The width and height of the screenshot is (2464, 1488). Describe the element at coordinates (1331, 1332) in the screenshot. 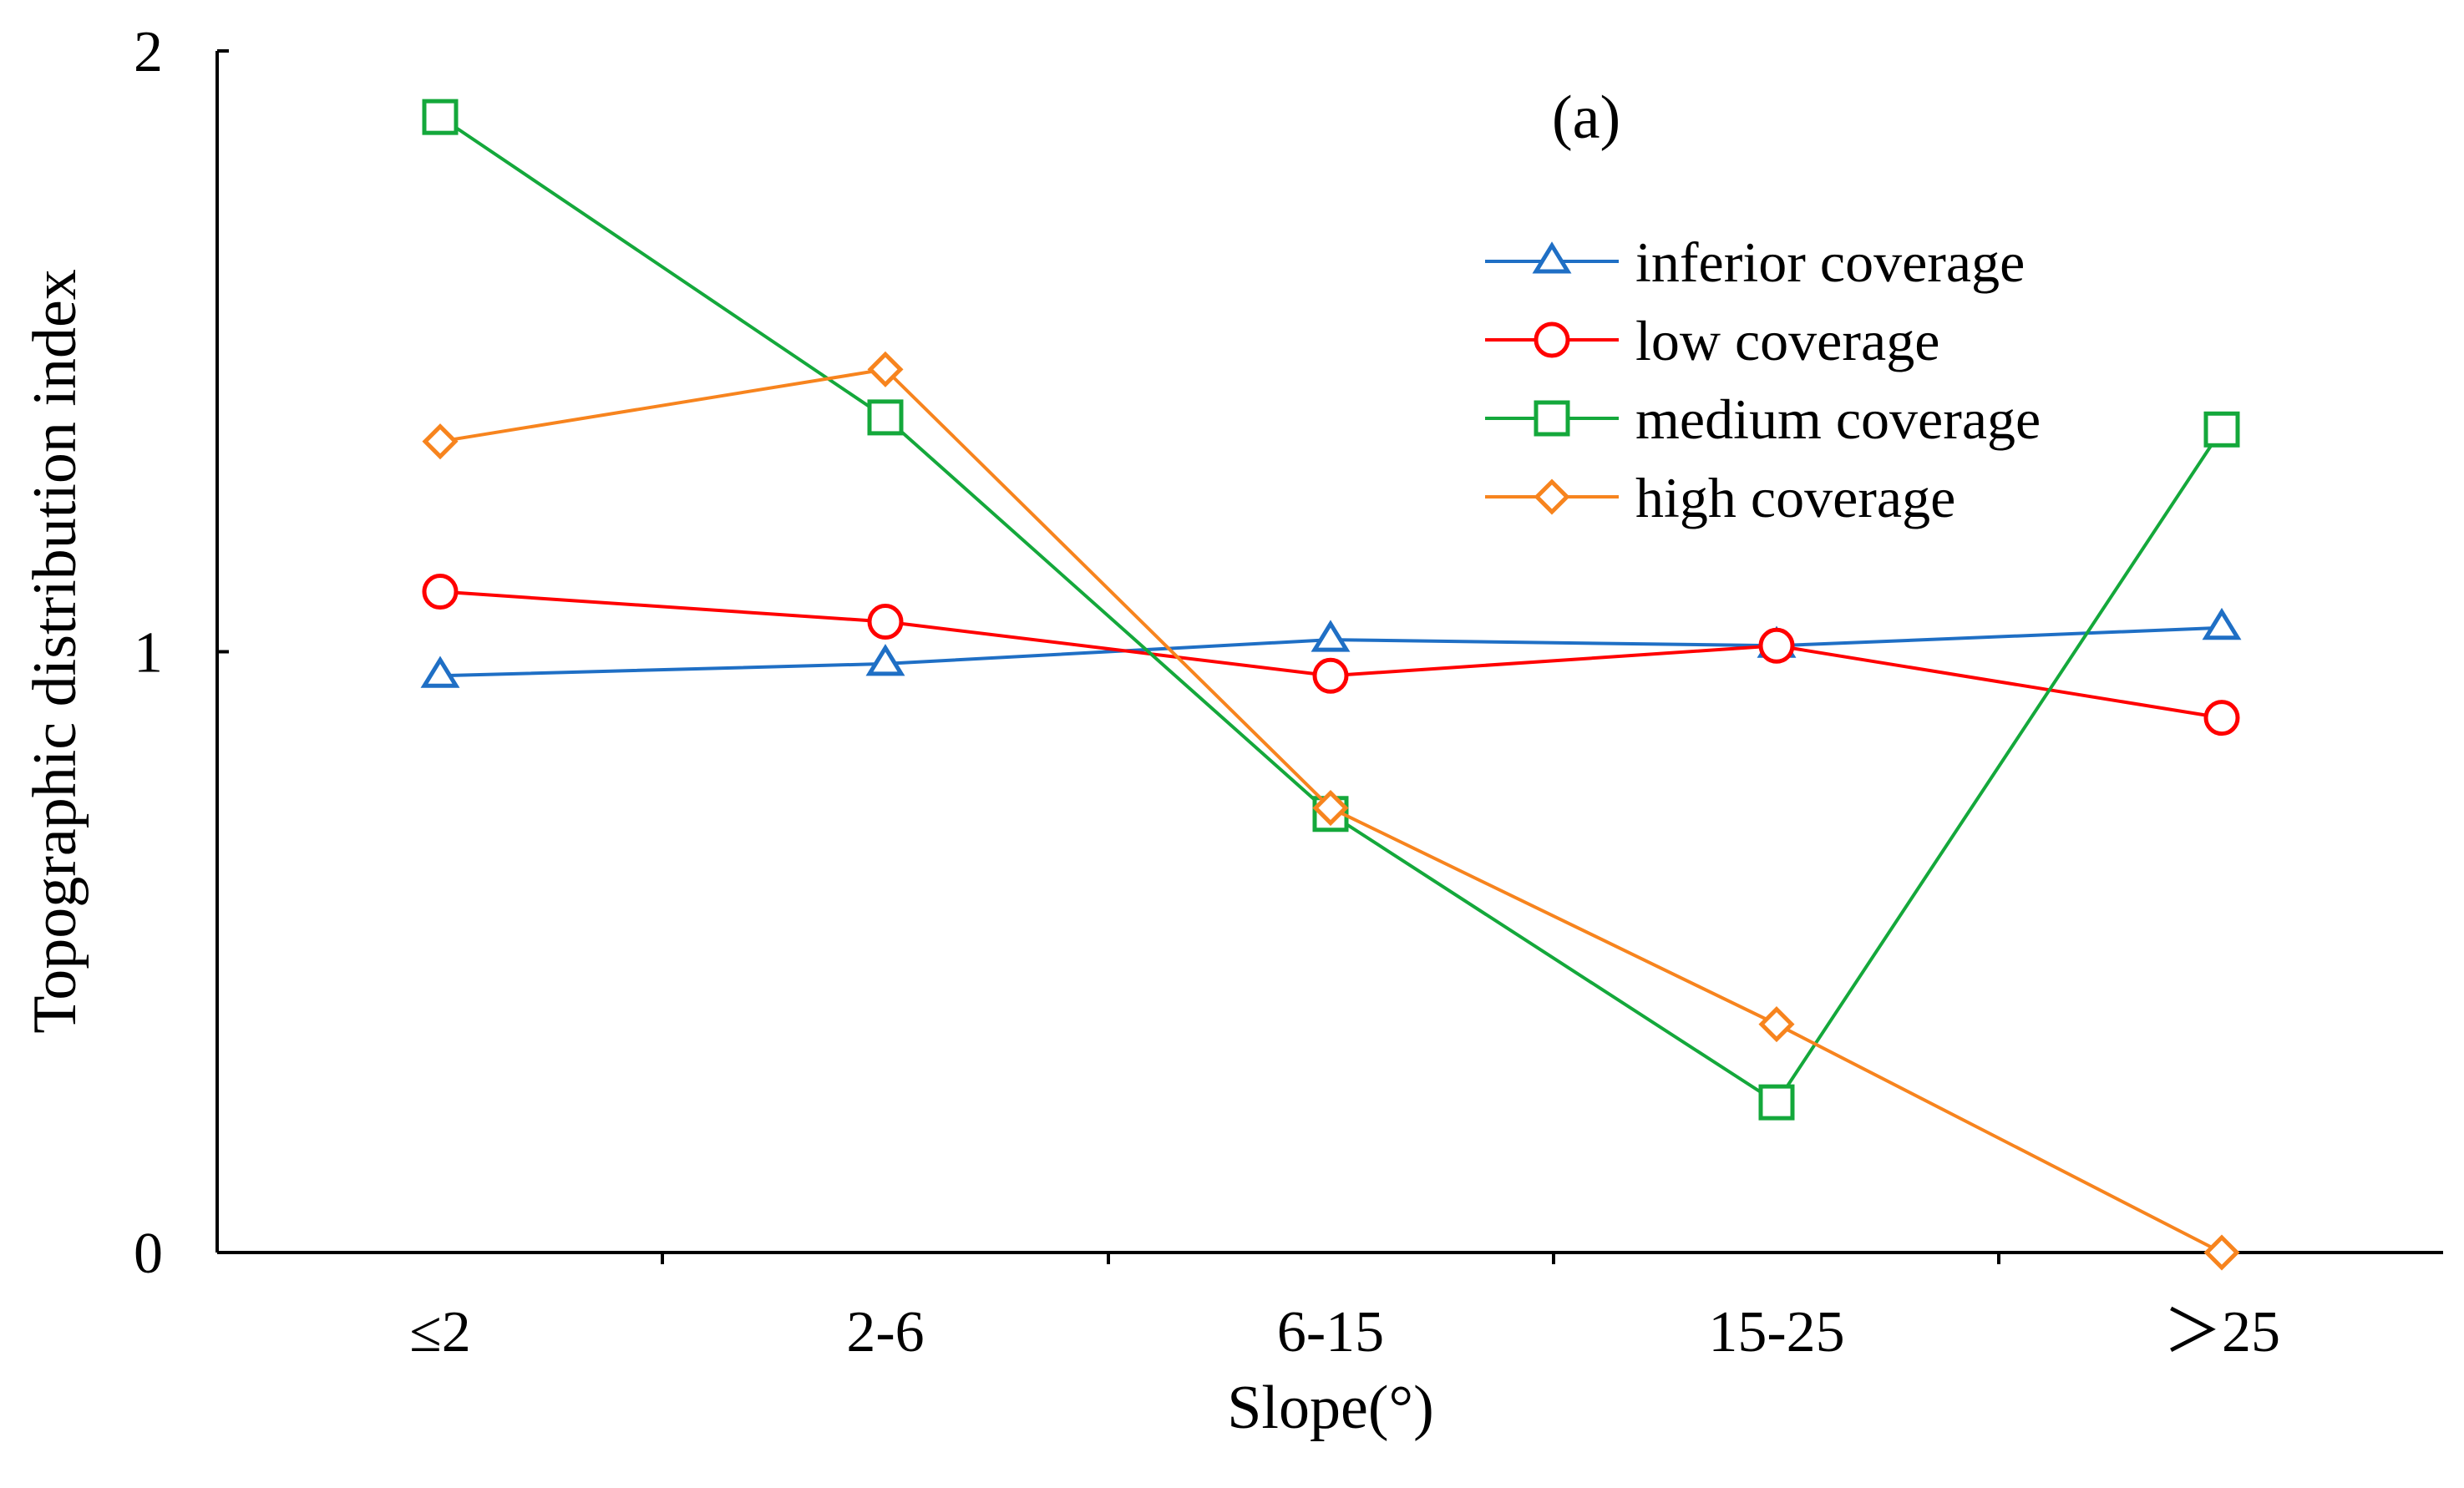

I see `x-tick-label: 6-15` at that location.